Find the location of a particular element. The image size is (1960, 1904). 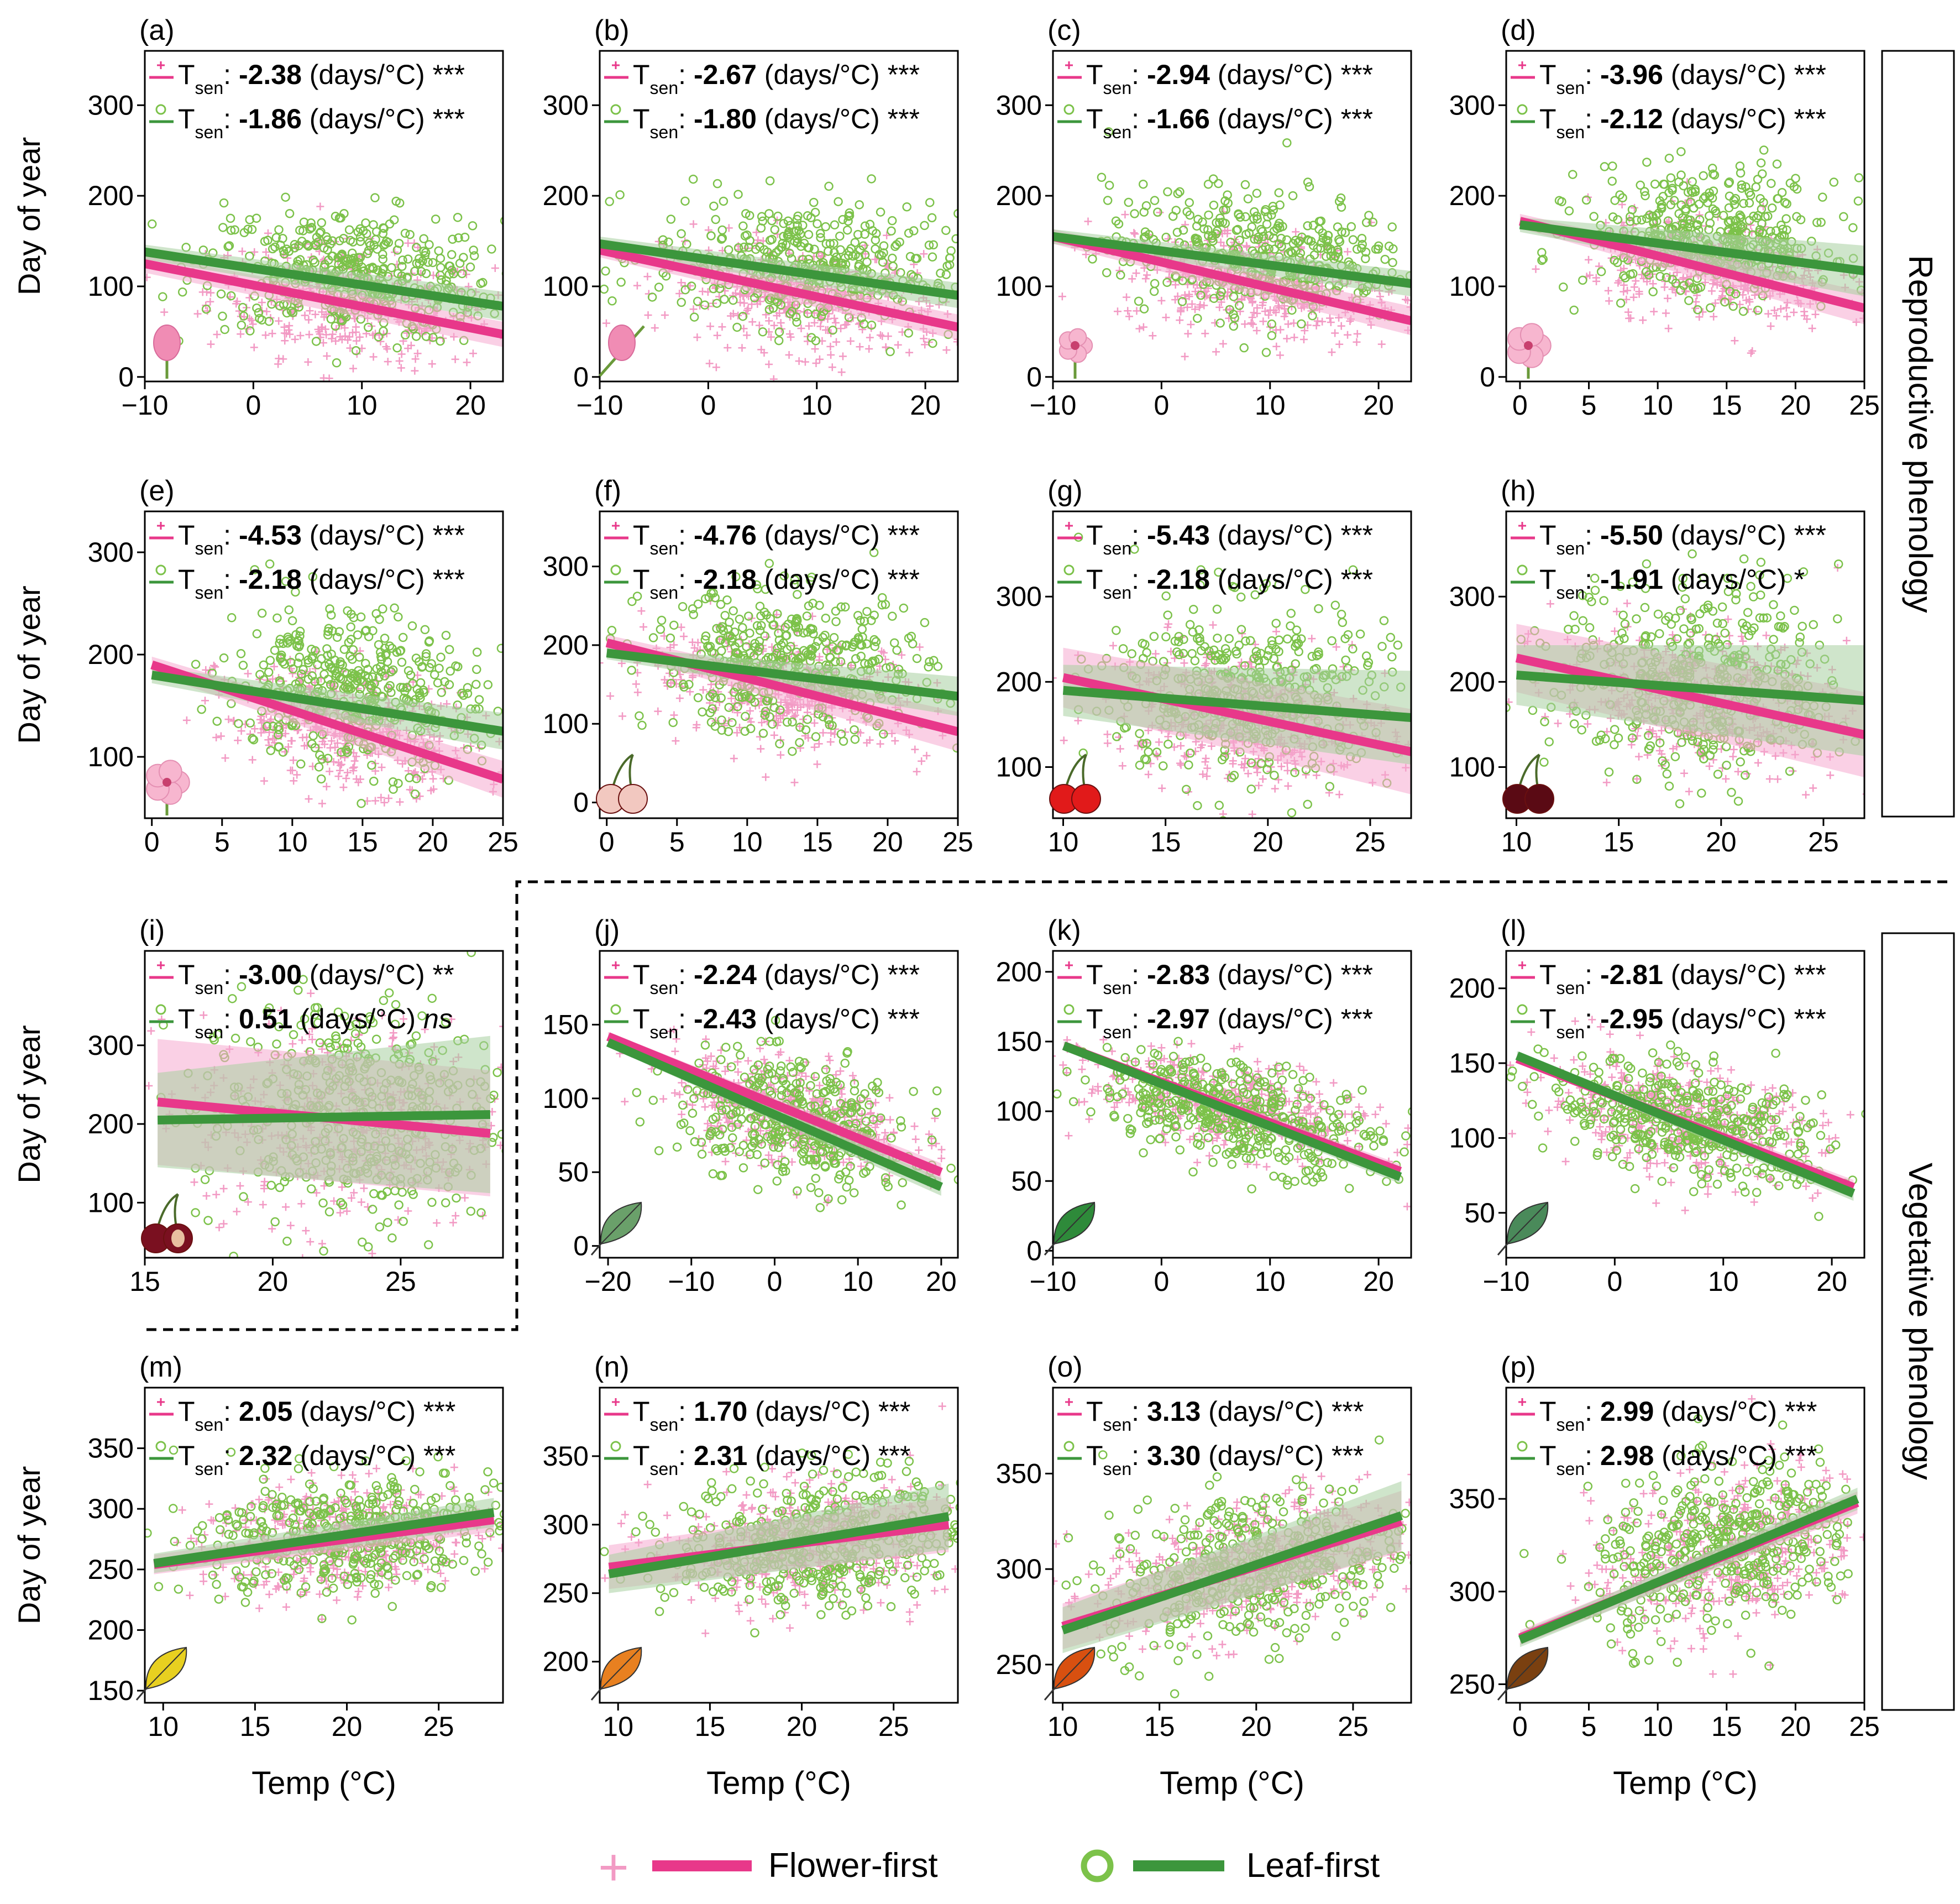

leaf-first-stat: Tsen: -2.12 (days/°C) *** is located at coordinates (1669, 123).